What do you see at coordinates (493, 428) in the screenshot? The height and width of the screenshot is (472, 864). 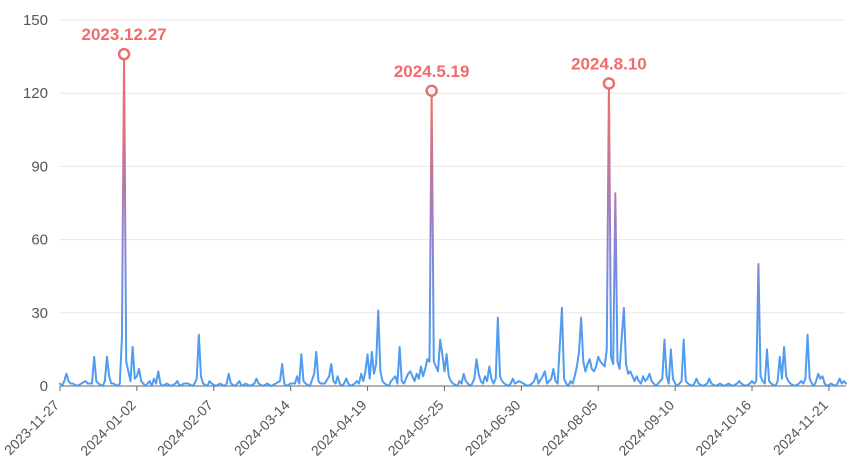 I see `x-tick-label: 2024-06-30` at bounding box center [493, 428].